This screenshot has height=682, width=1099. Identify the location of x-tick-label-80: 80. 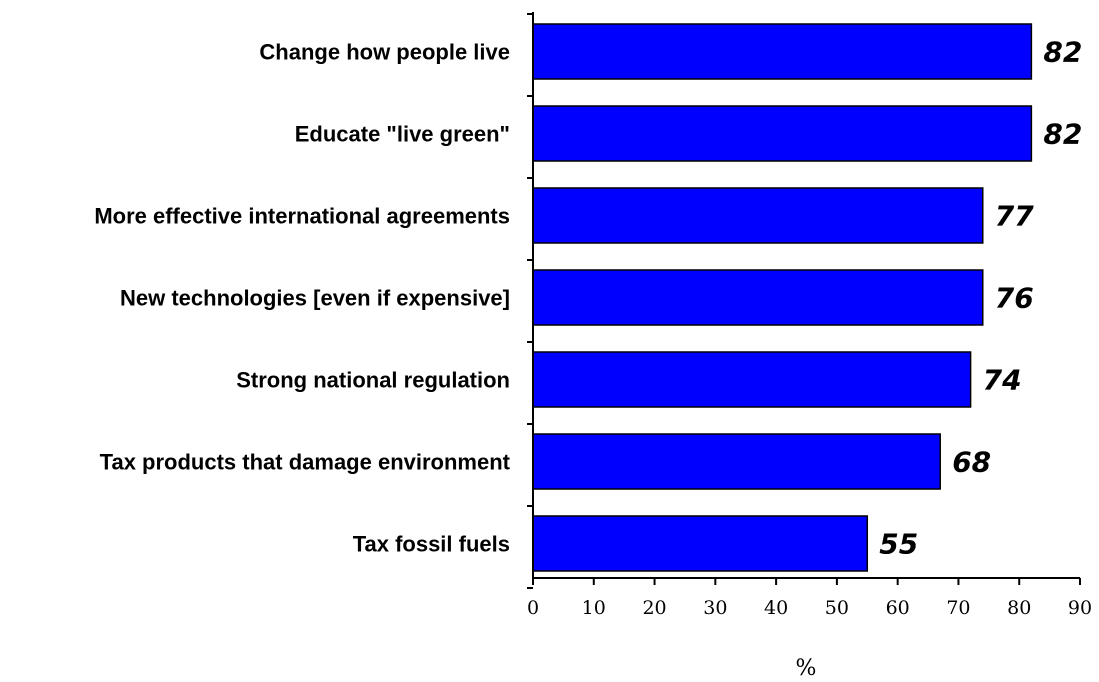
(1019, 608).